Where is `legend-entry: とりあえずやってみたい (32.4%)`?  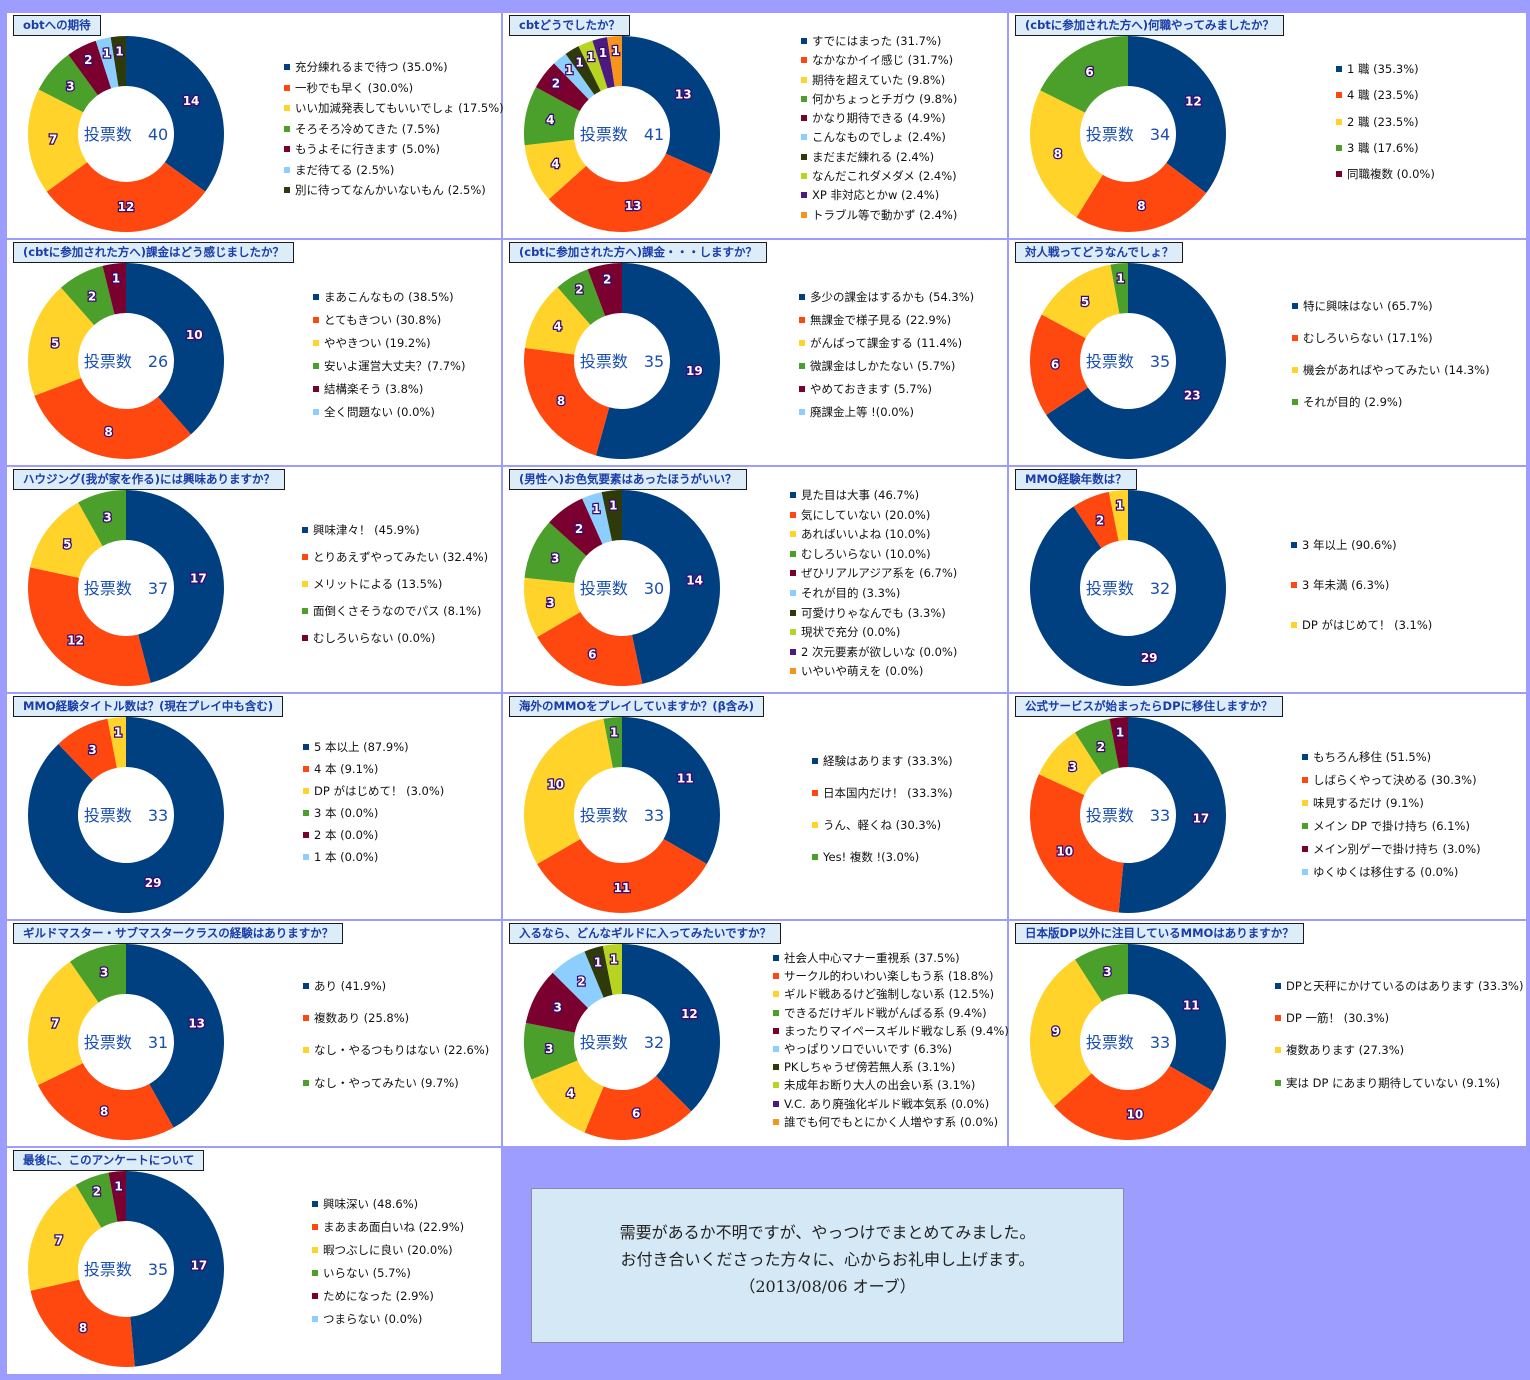 legend-entry: とりあえずやってみたい (32.4%) is located at coordinates (395, 562).